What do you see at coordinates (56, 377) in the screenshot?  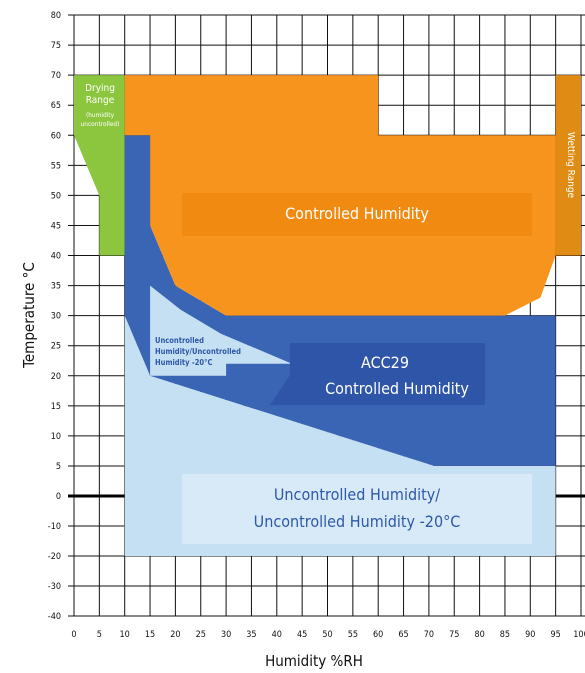 I see `y-tick-label-12: 20` at bounding box center [56, 377].